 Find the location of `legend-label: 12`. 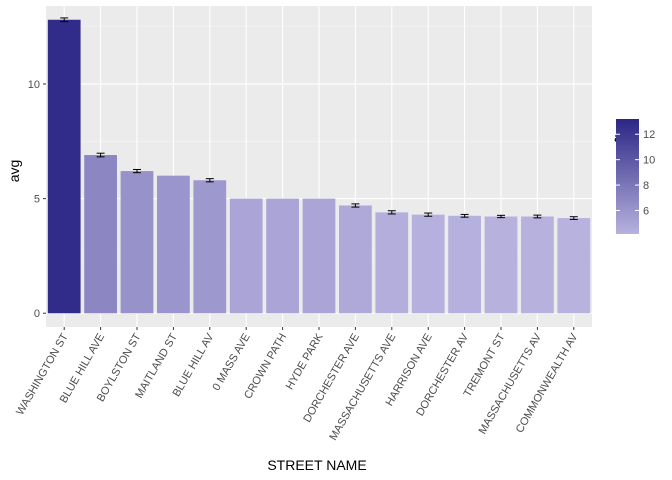

legend-label: 12 is located at coordinates (649, 135).